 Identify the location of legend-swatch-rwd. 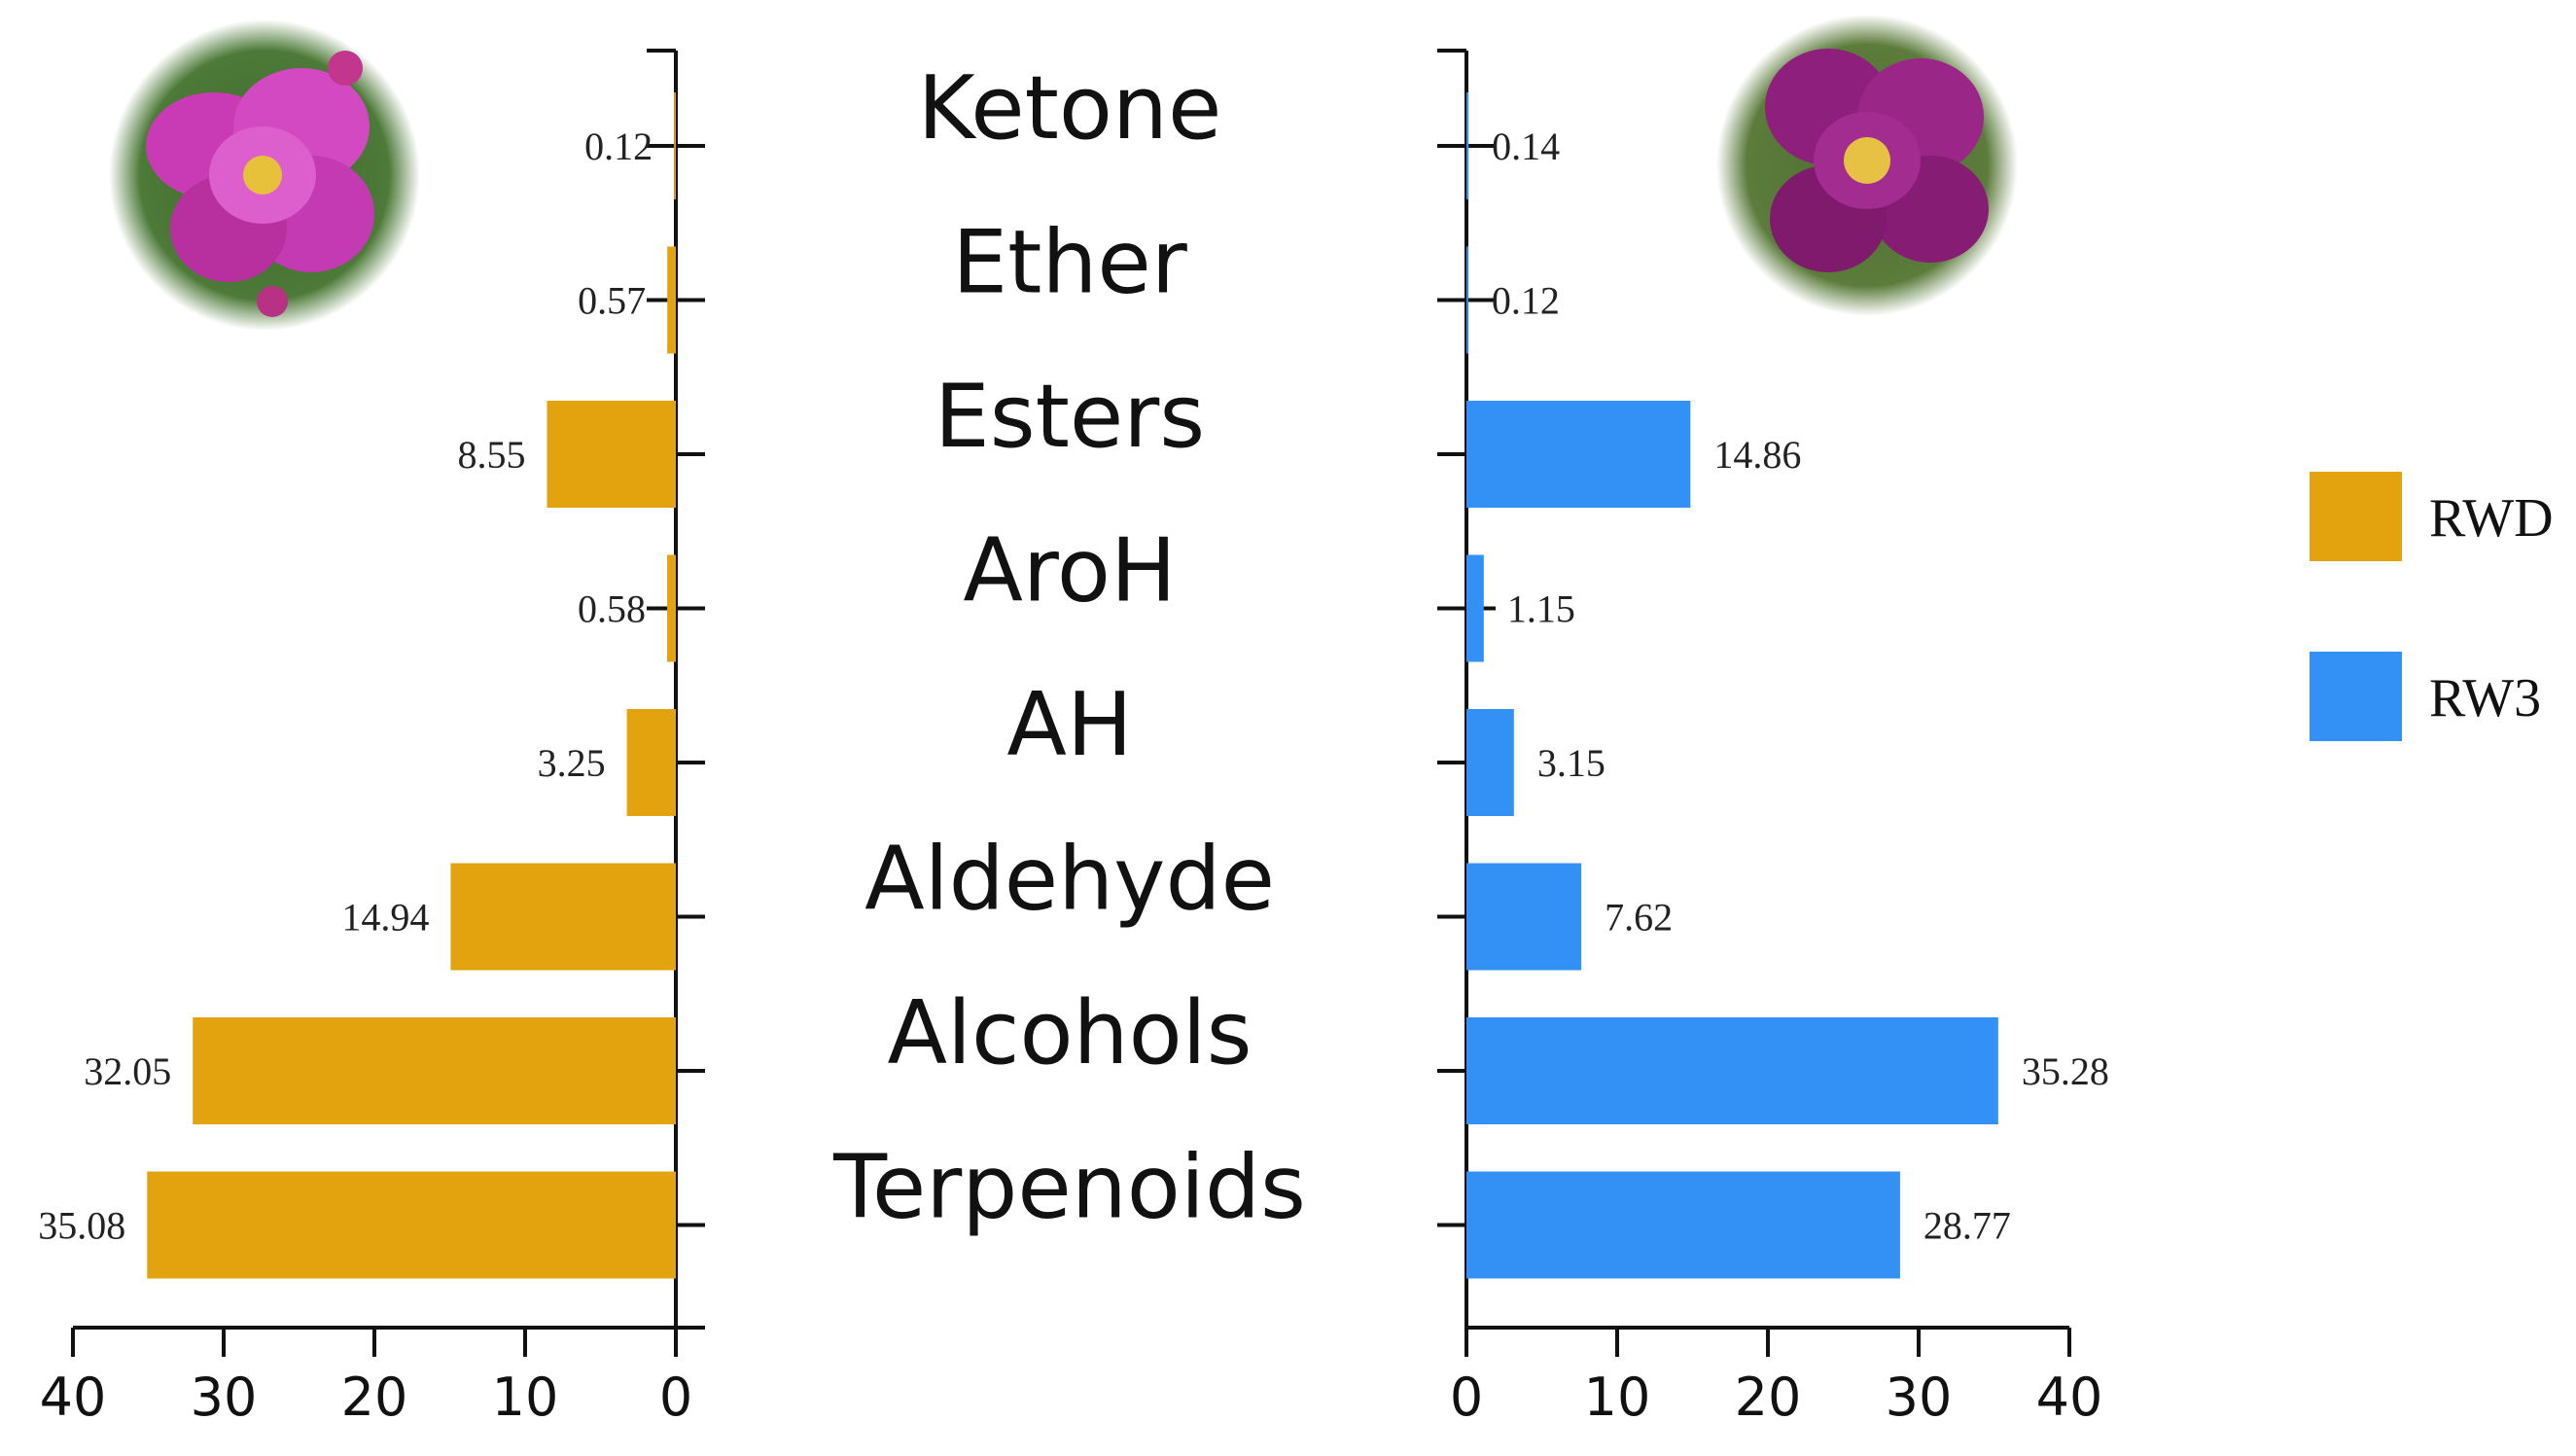
(2356, 516).